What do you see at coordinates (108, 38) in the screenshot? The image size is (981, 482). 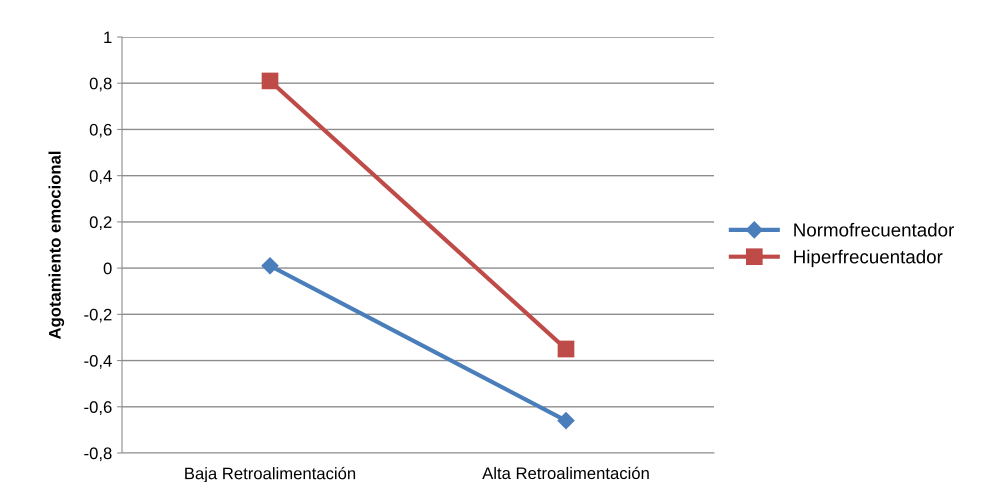 I see `y-tick-label: 1` at bounding box center [108, 38].